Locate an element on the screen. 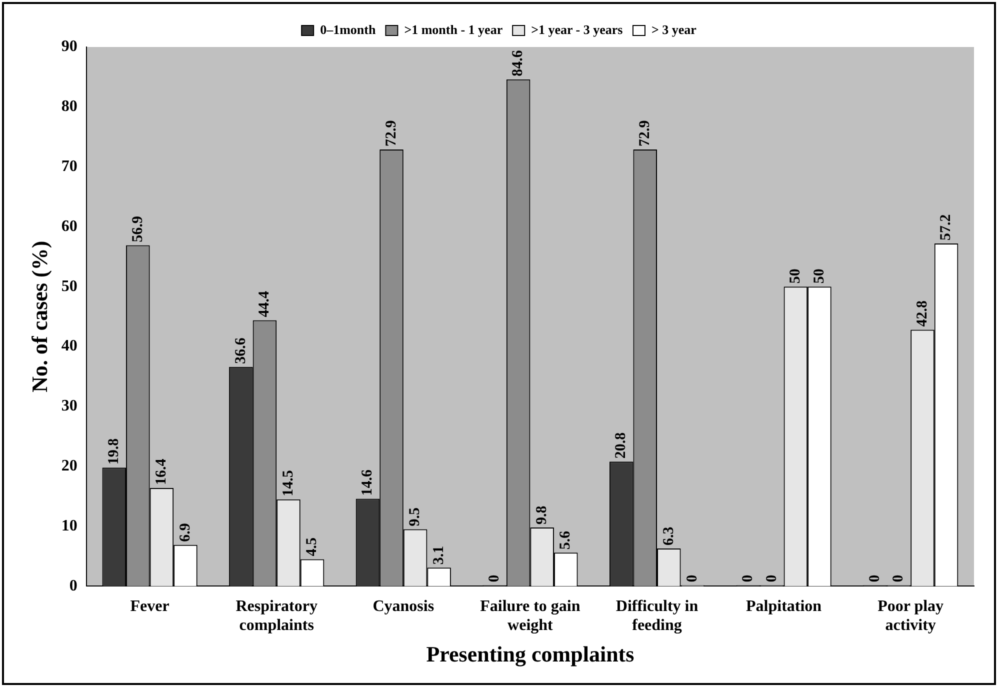  y-tick-label: 70 is located at coordinates (69, 166).